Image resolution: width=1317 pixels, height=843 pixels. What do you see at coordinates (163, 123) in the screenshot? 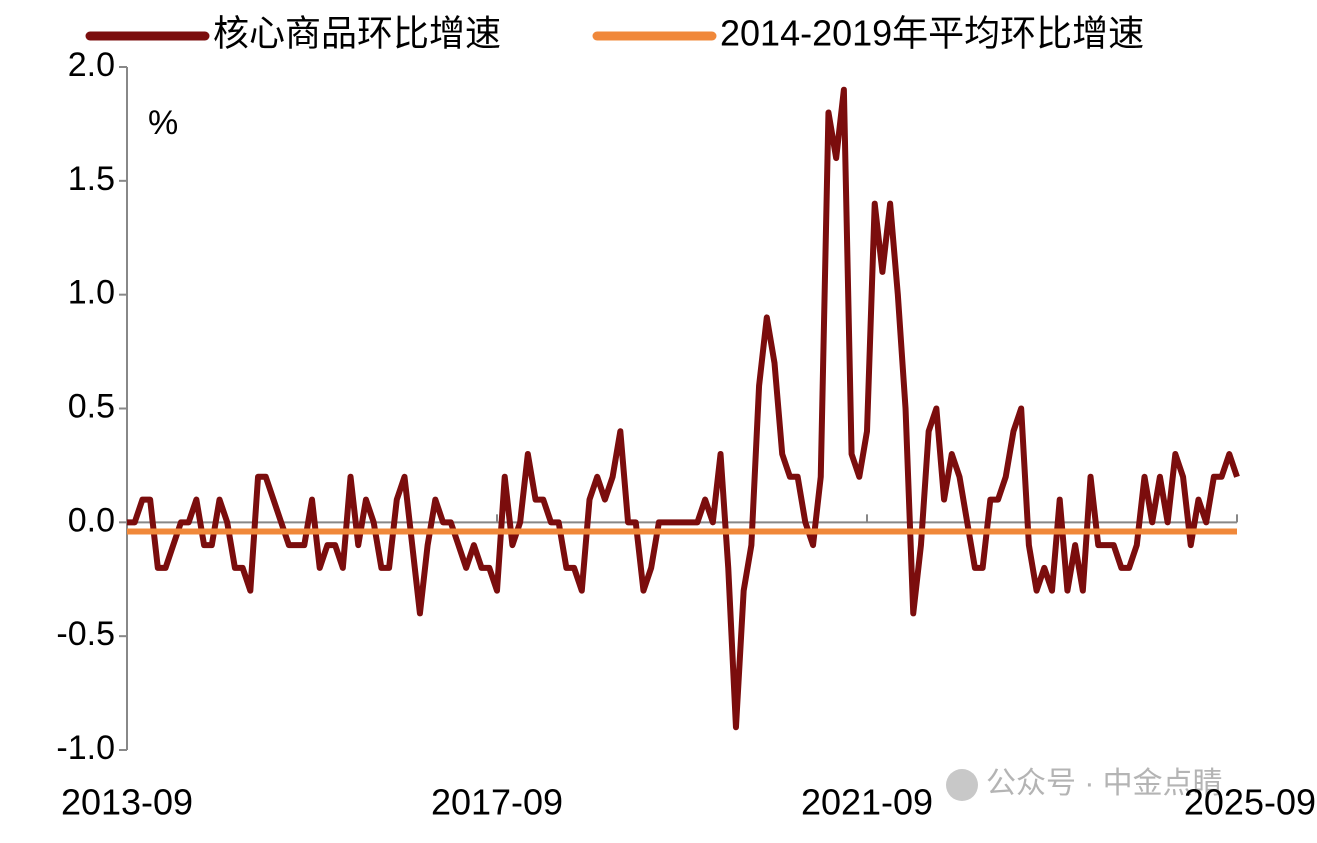
I see `y-axis-unit: %` at bounding box center [163, 123].